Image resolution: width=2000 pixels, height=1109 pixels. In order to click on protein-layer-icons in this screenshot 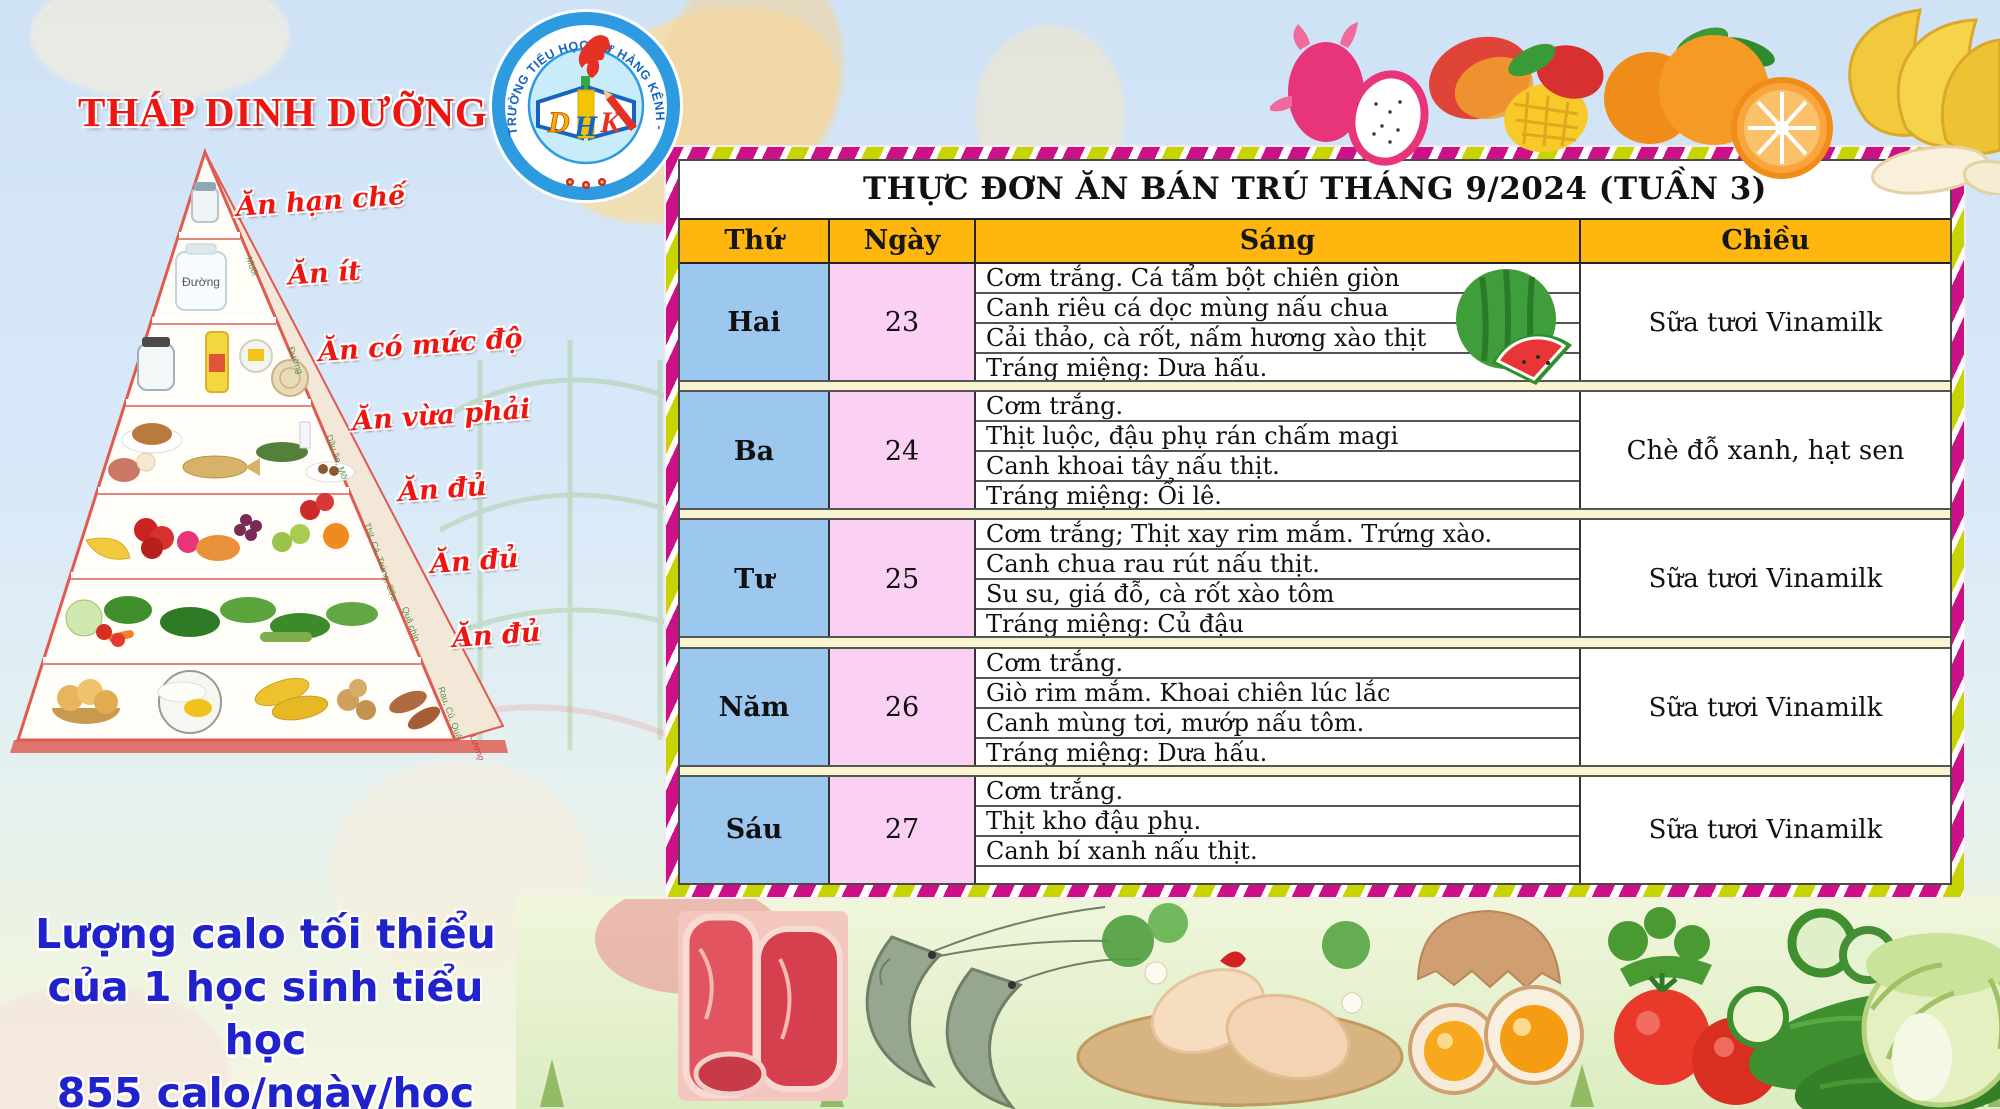, I will do `click(231, 452)`.